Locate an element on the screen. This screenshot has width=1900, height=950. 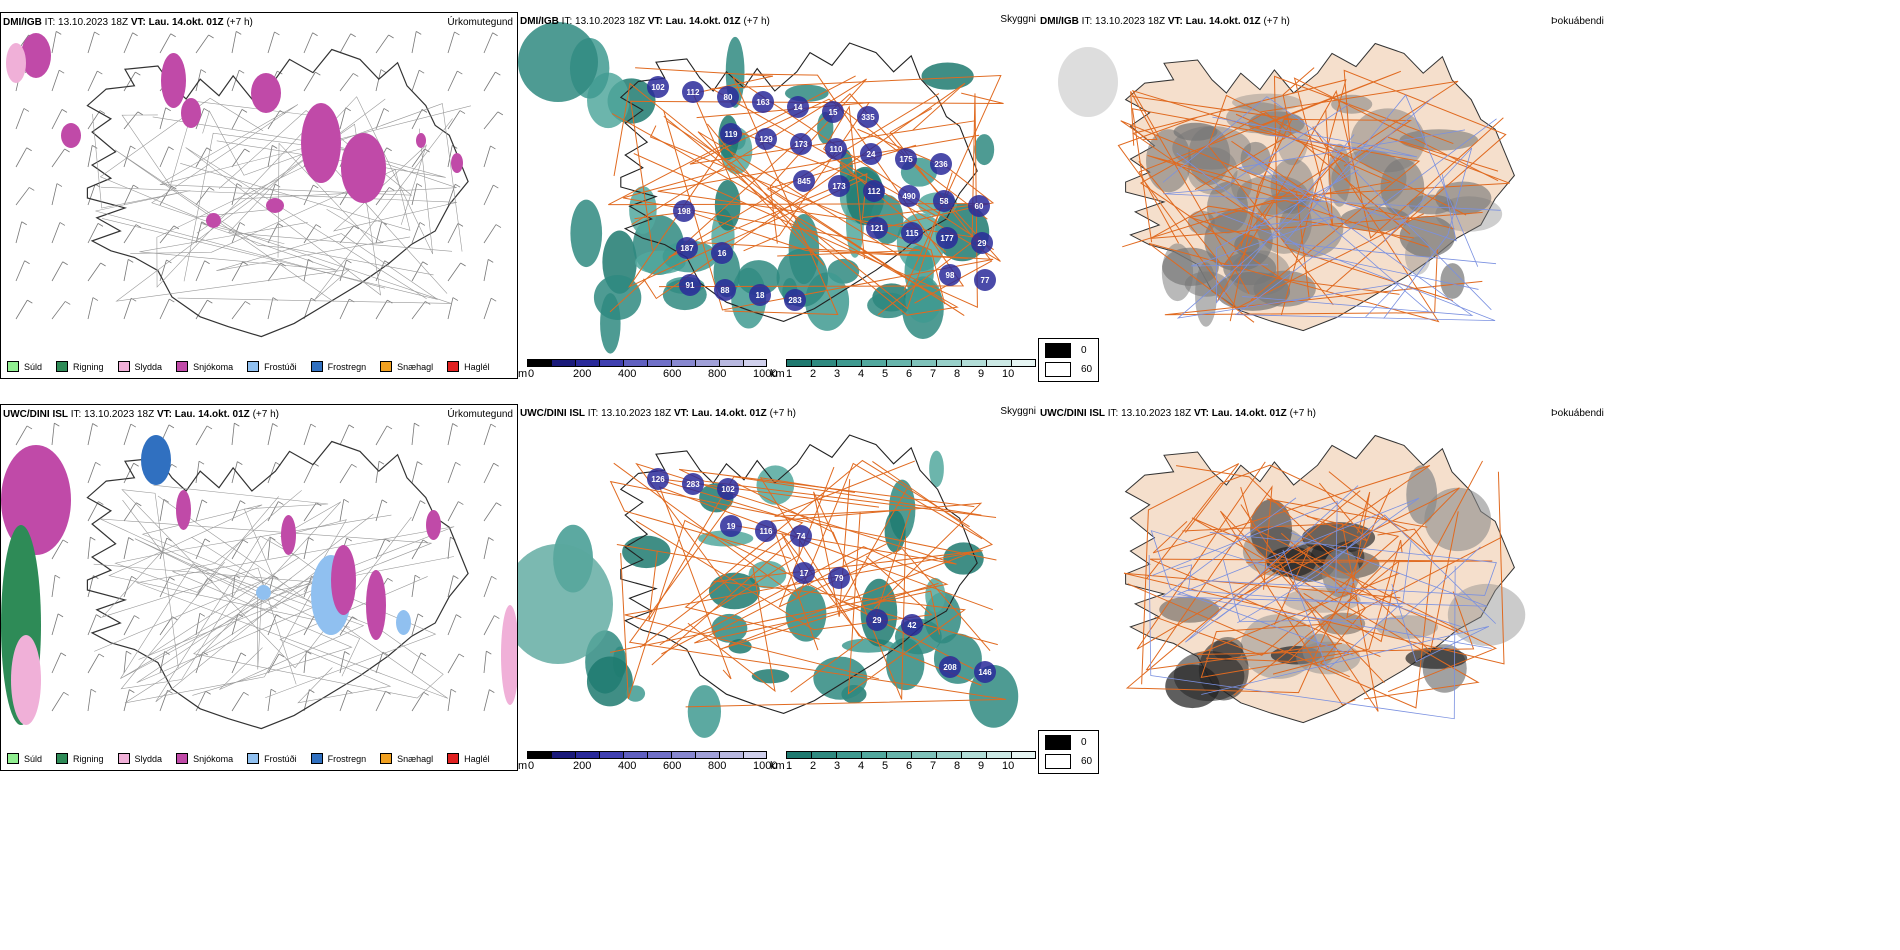
cloud-base-label: 187 is located at coordinates (687, 248).